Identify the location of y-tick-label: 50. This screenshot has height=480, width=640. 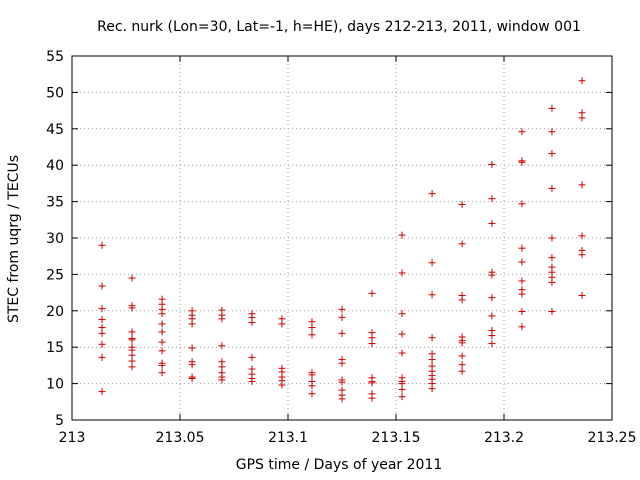
(55, 93).